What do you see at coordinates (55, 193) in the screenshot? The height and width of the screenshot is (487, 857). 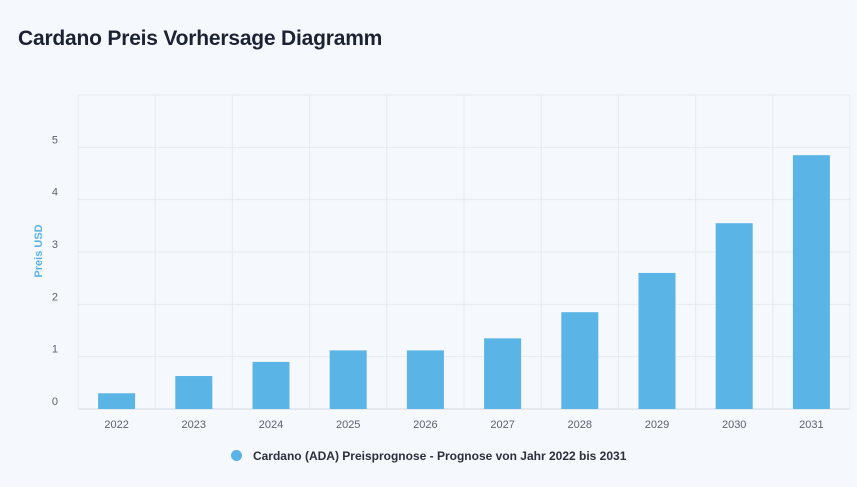 I see `y-tick-label: 4` at bounding box center [55, 193].